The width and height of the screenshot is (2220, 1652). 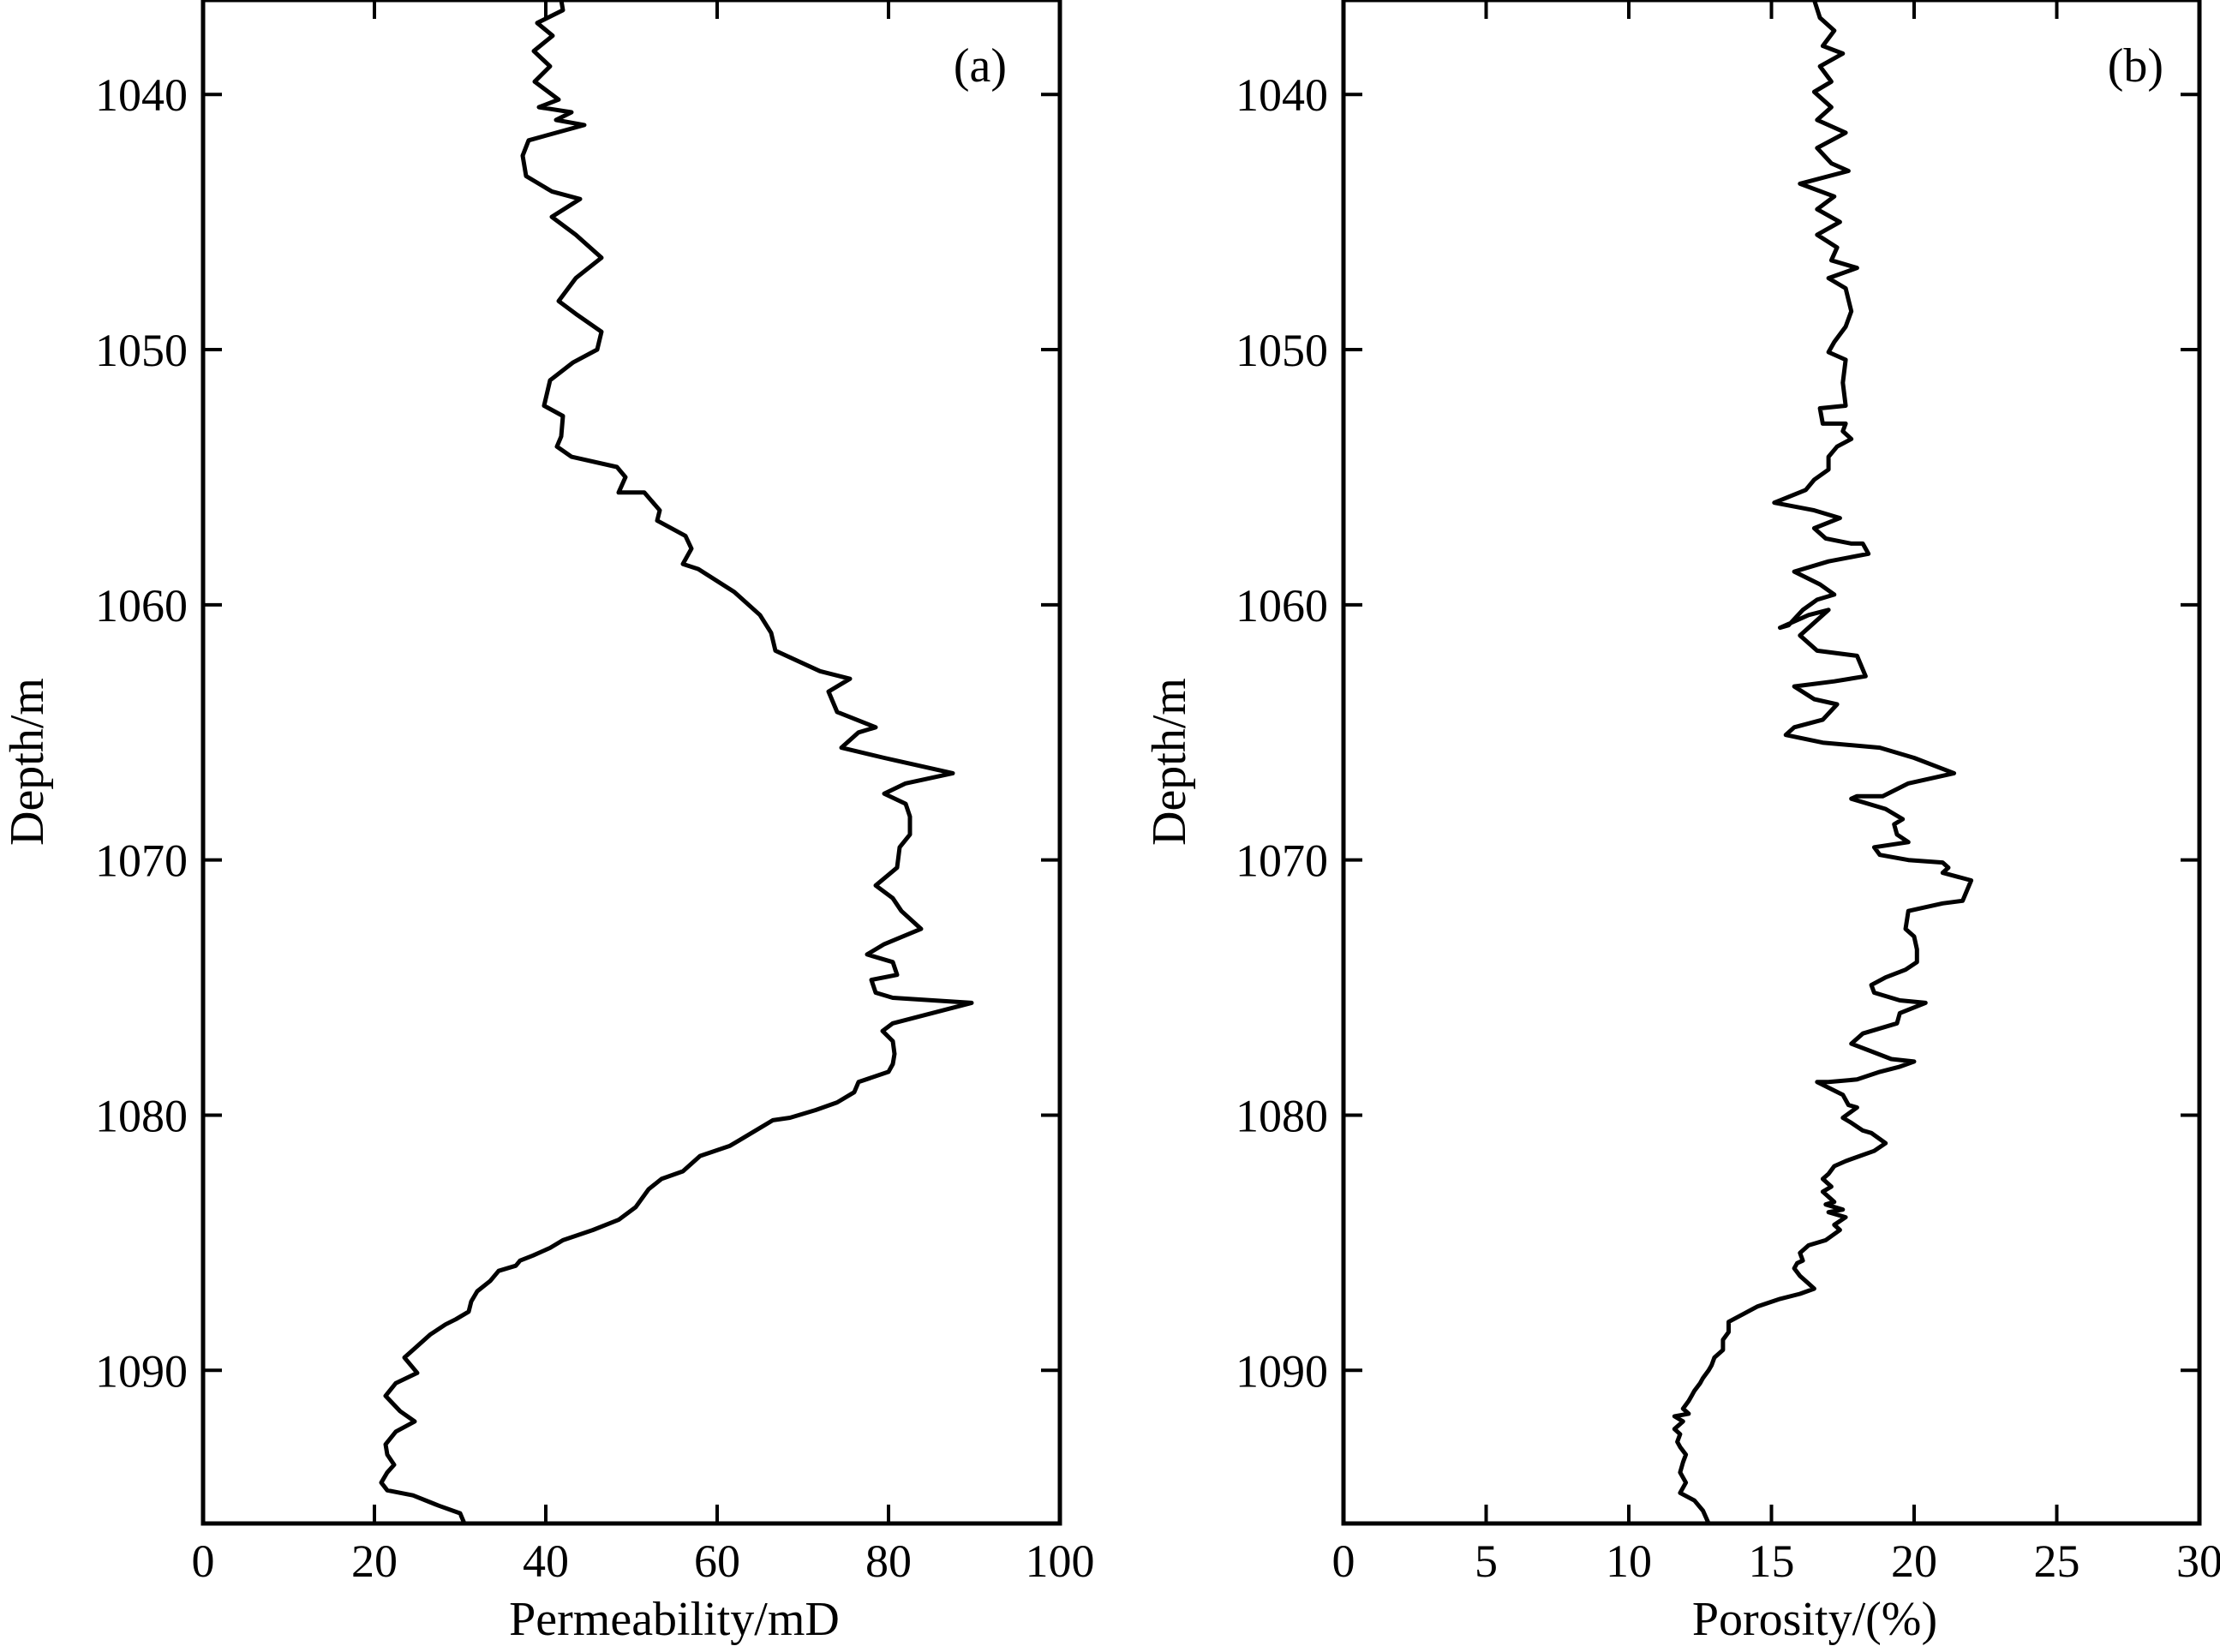 I want to click on x-tick-label-a-5: 100, so click(x=1060, y=1561).